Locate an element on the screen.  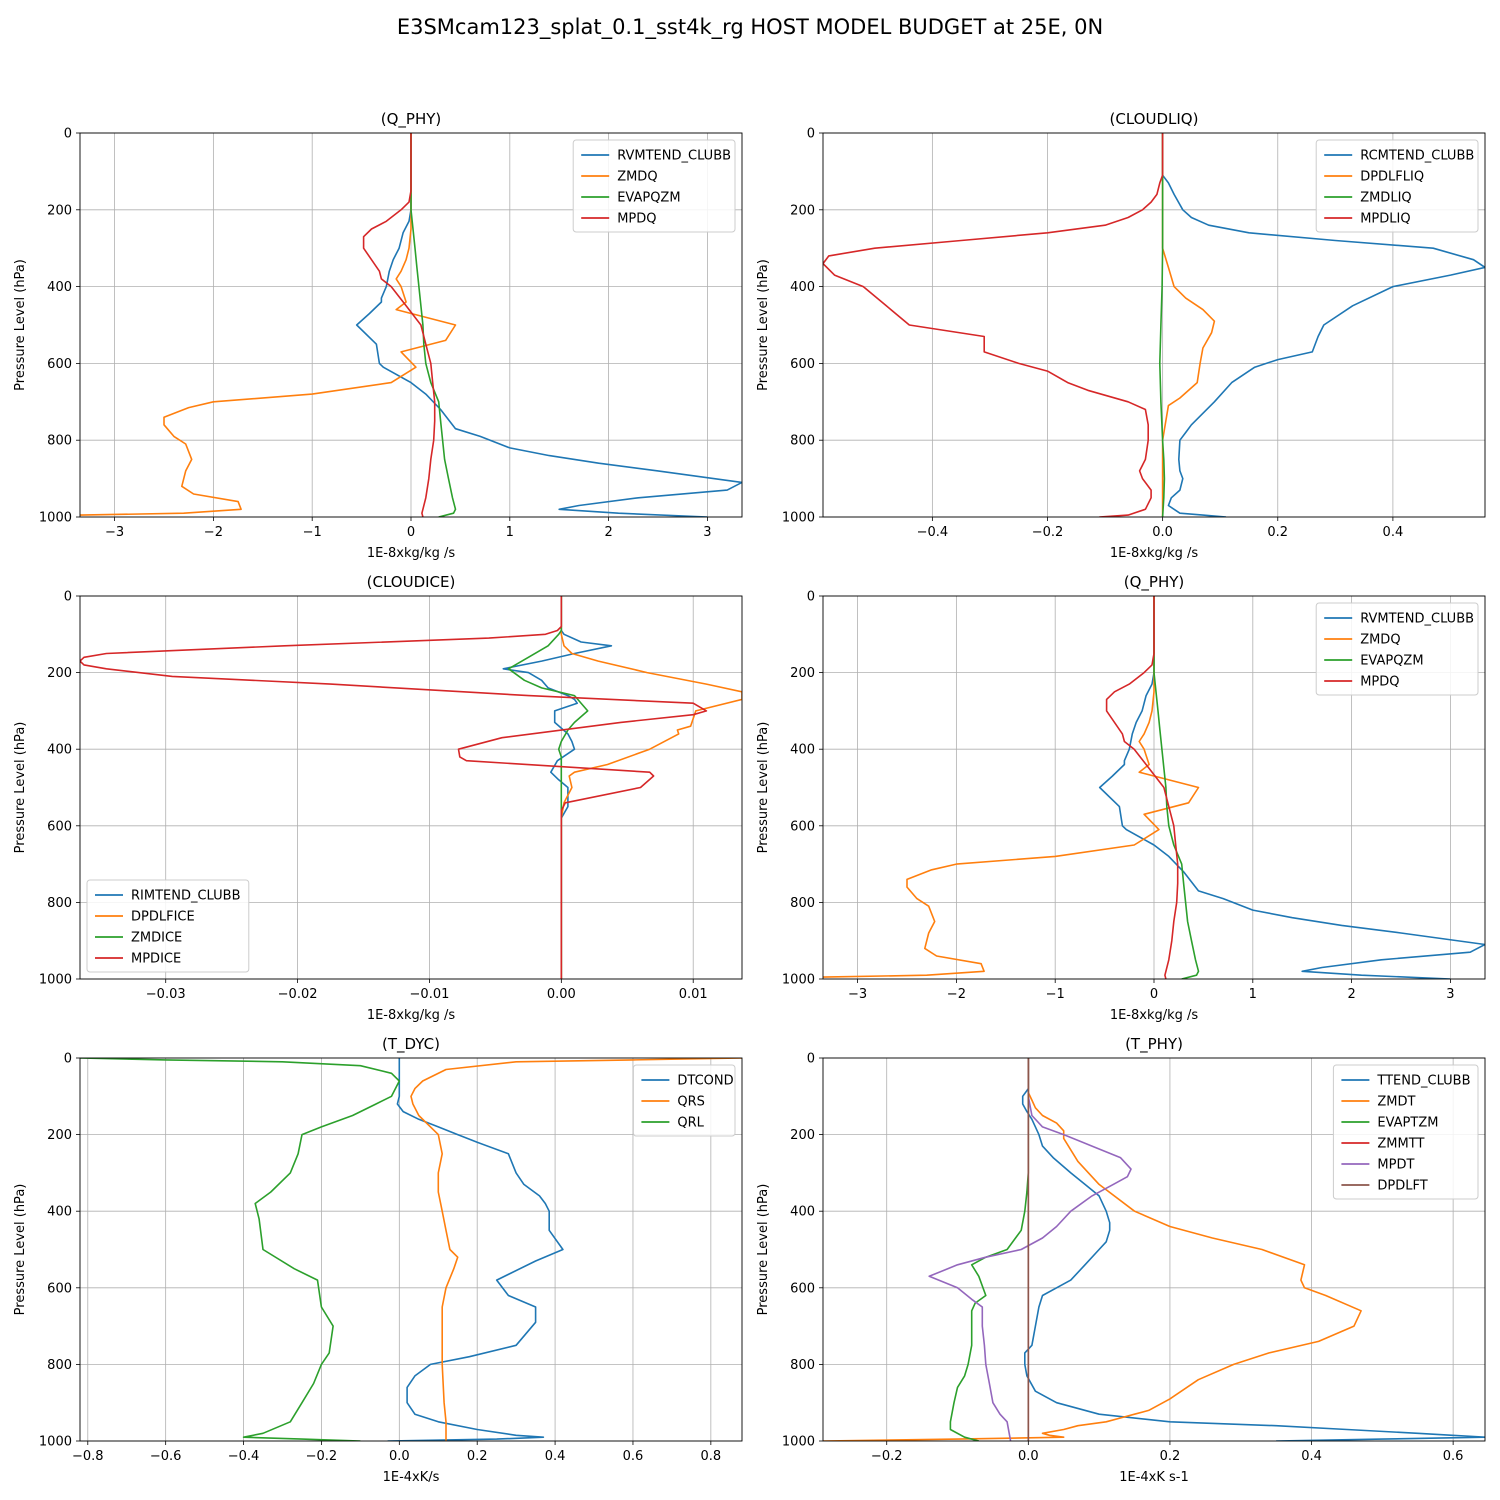
legend-entry: TTEND_CLUBB is located at coordinates (1423, 1081).